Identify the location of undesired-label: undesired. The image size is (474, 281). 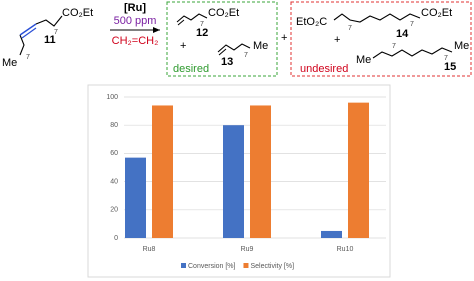
(324, 69).